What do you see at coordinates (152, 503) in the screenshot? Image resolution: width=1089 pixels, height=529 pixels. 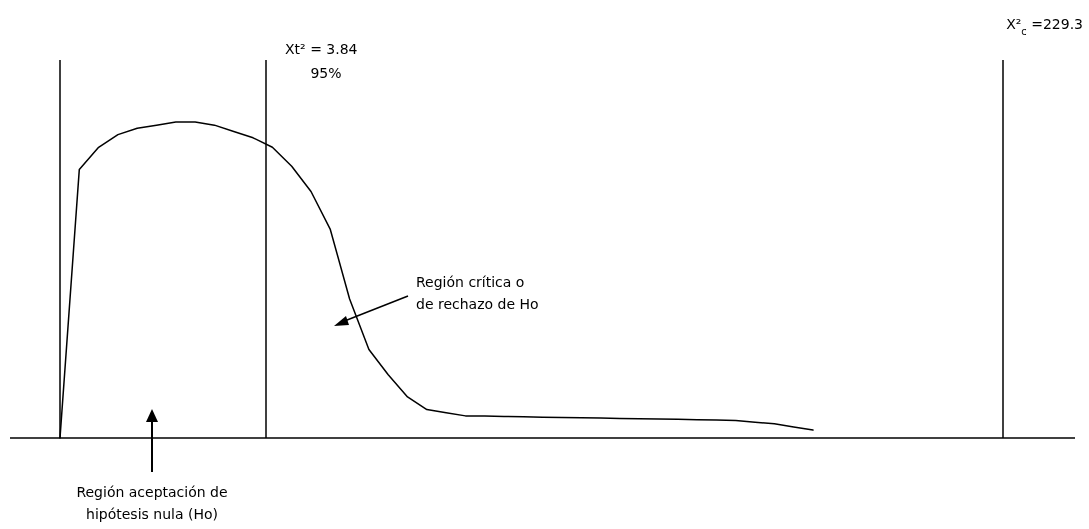 I see `text: Región aceptación de hipótesis nula (Ho)` at bounding box center [152, 503].